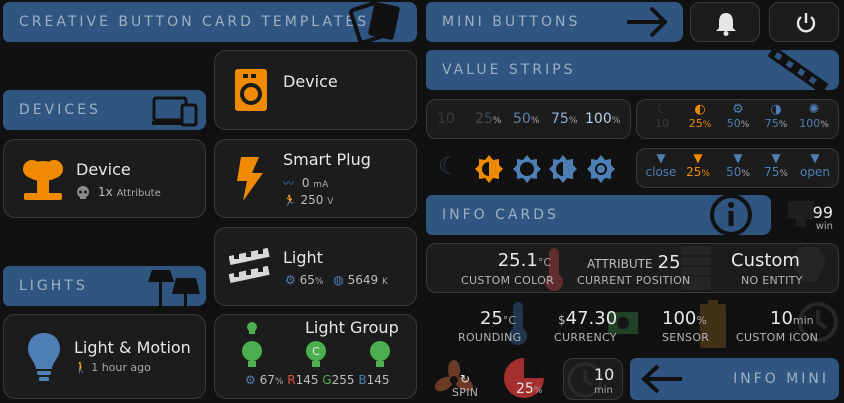 The image size is (844, 403). What do you see at coordinates (250, 380) in the screenshot?
I see `group-brightness-icon: ⚙` at bounding box center [250, 380].